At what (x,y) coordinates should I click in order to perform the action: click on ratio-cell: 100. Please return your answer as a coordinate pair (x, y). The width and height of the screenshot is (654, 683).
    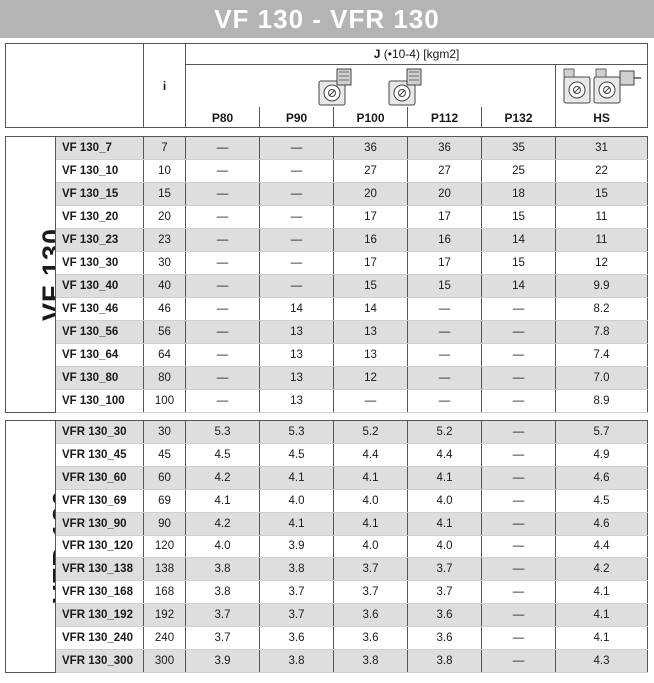
    Looking at the image, I should click on (164, 401).